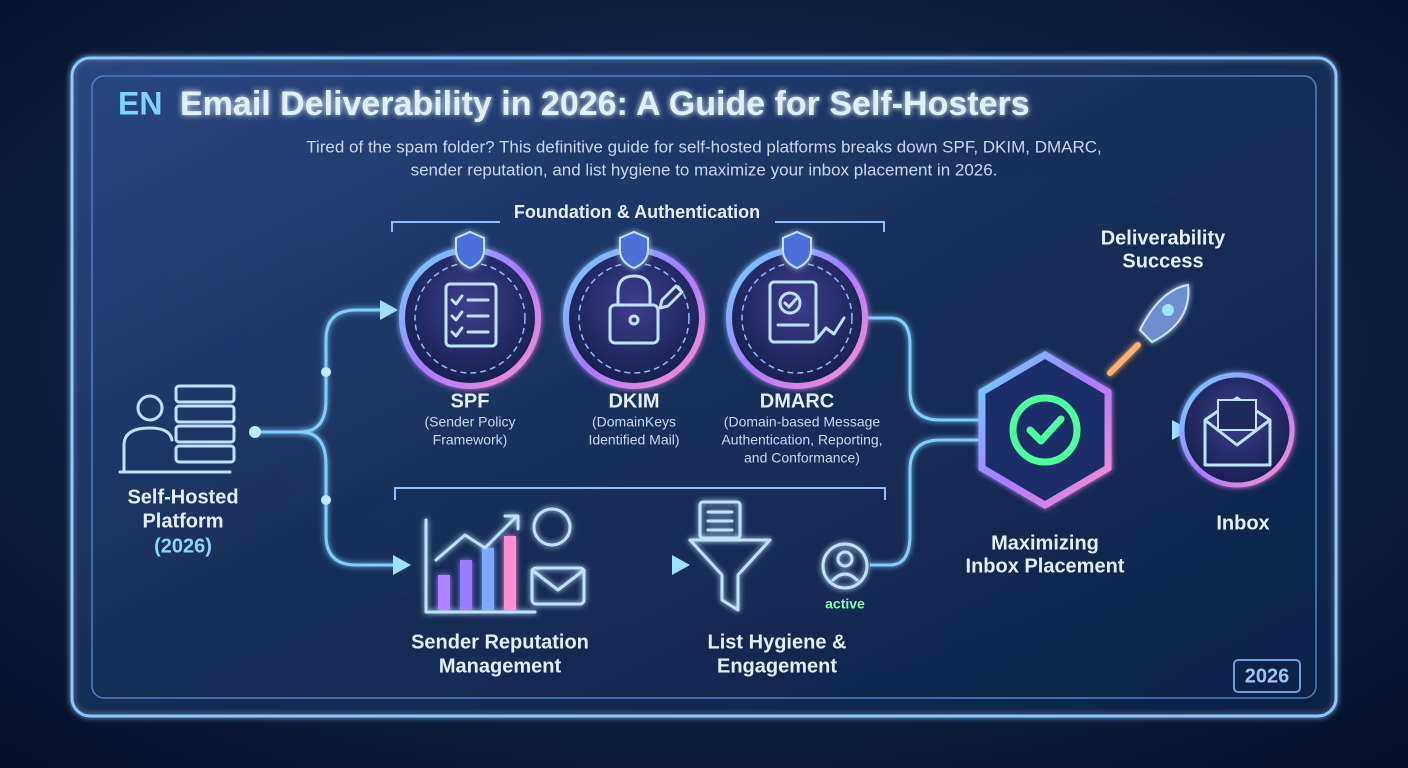  What do you see at coordinates (797, 401) in the screenshot?
I see `node-label: DMARC` at bounding box center [797, 401].